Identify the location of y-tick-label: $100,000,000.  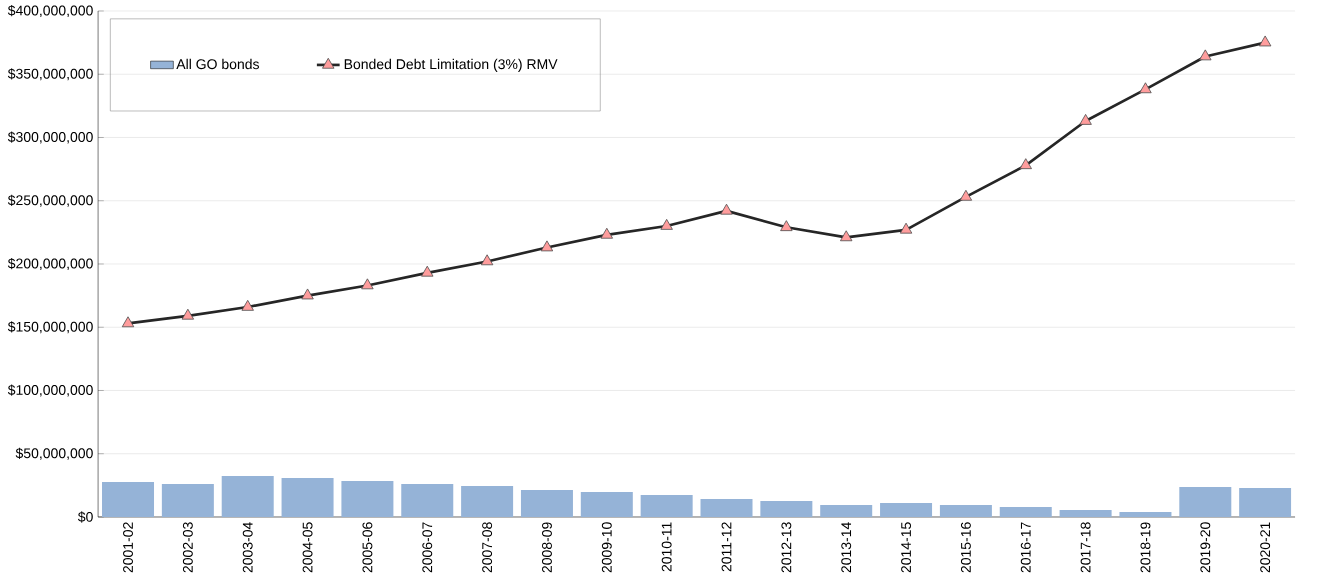
(50, 390).